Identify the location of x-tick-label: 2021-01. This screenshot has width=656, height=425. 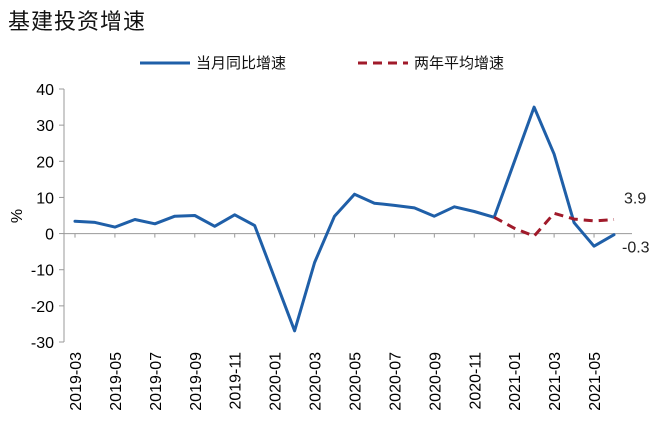
(515, 381).